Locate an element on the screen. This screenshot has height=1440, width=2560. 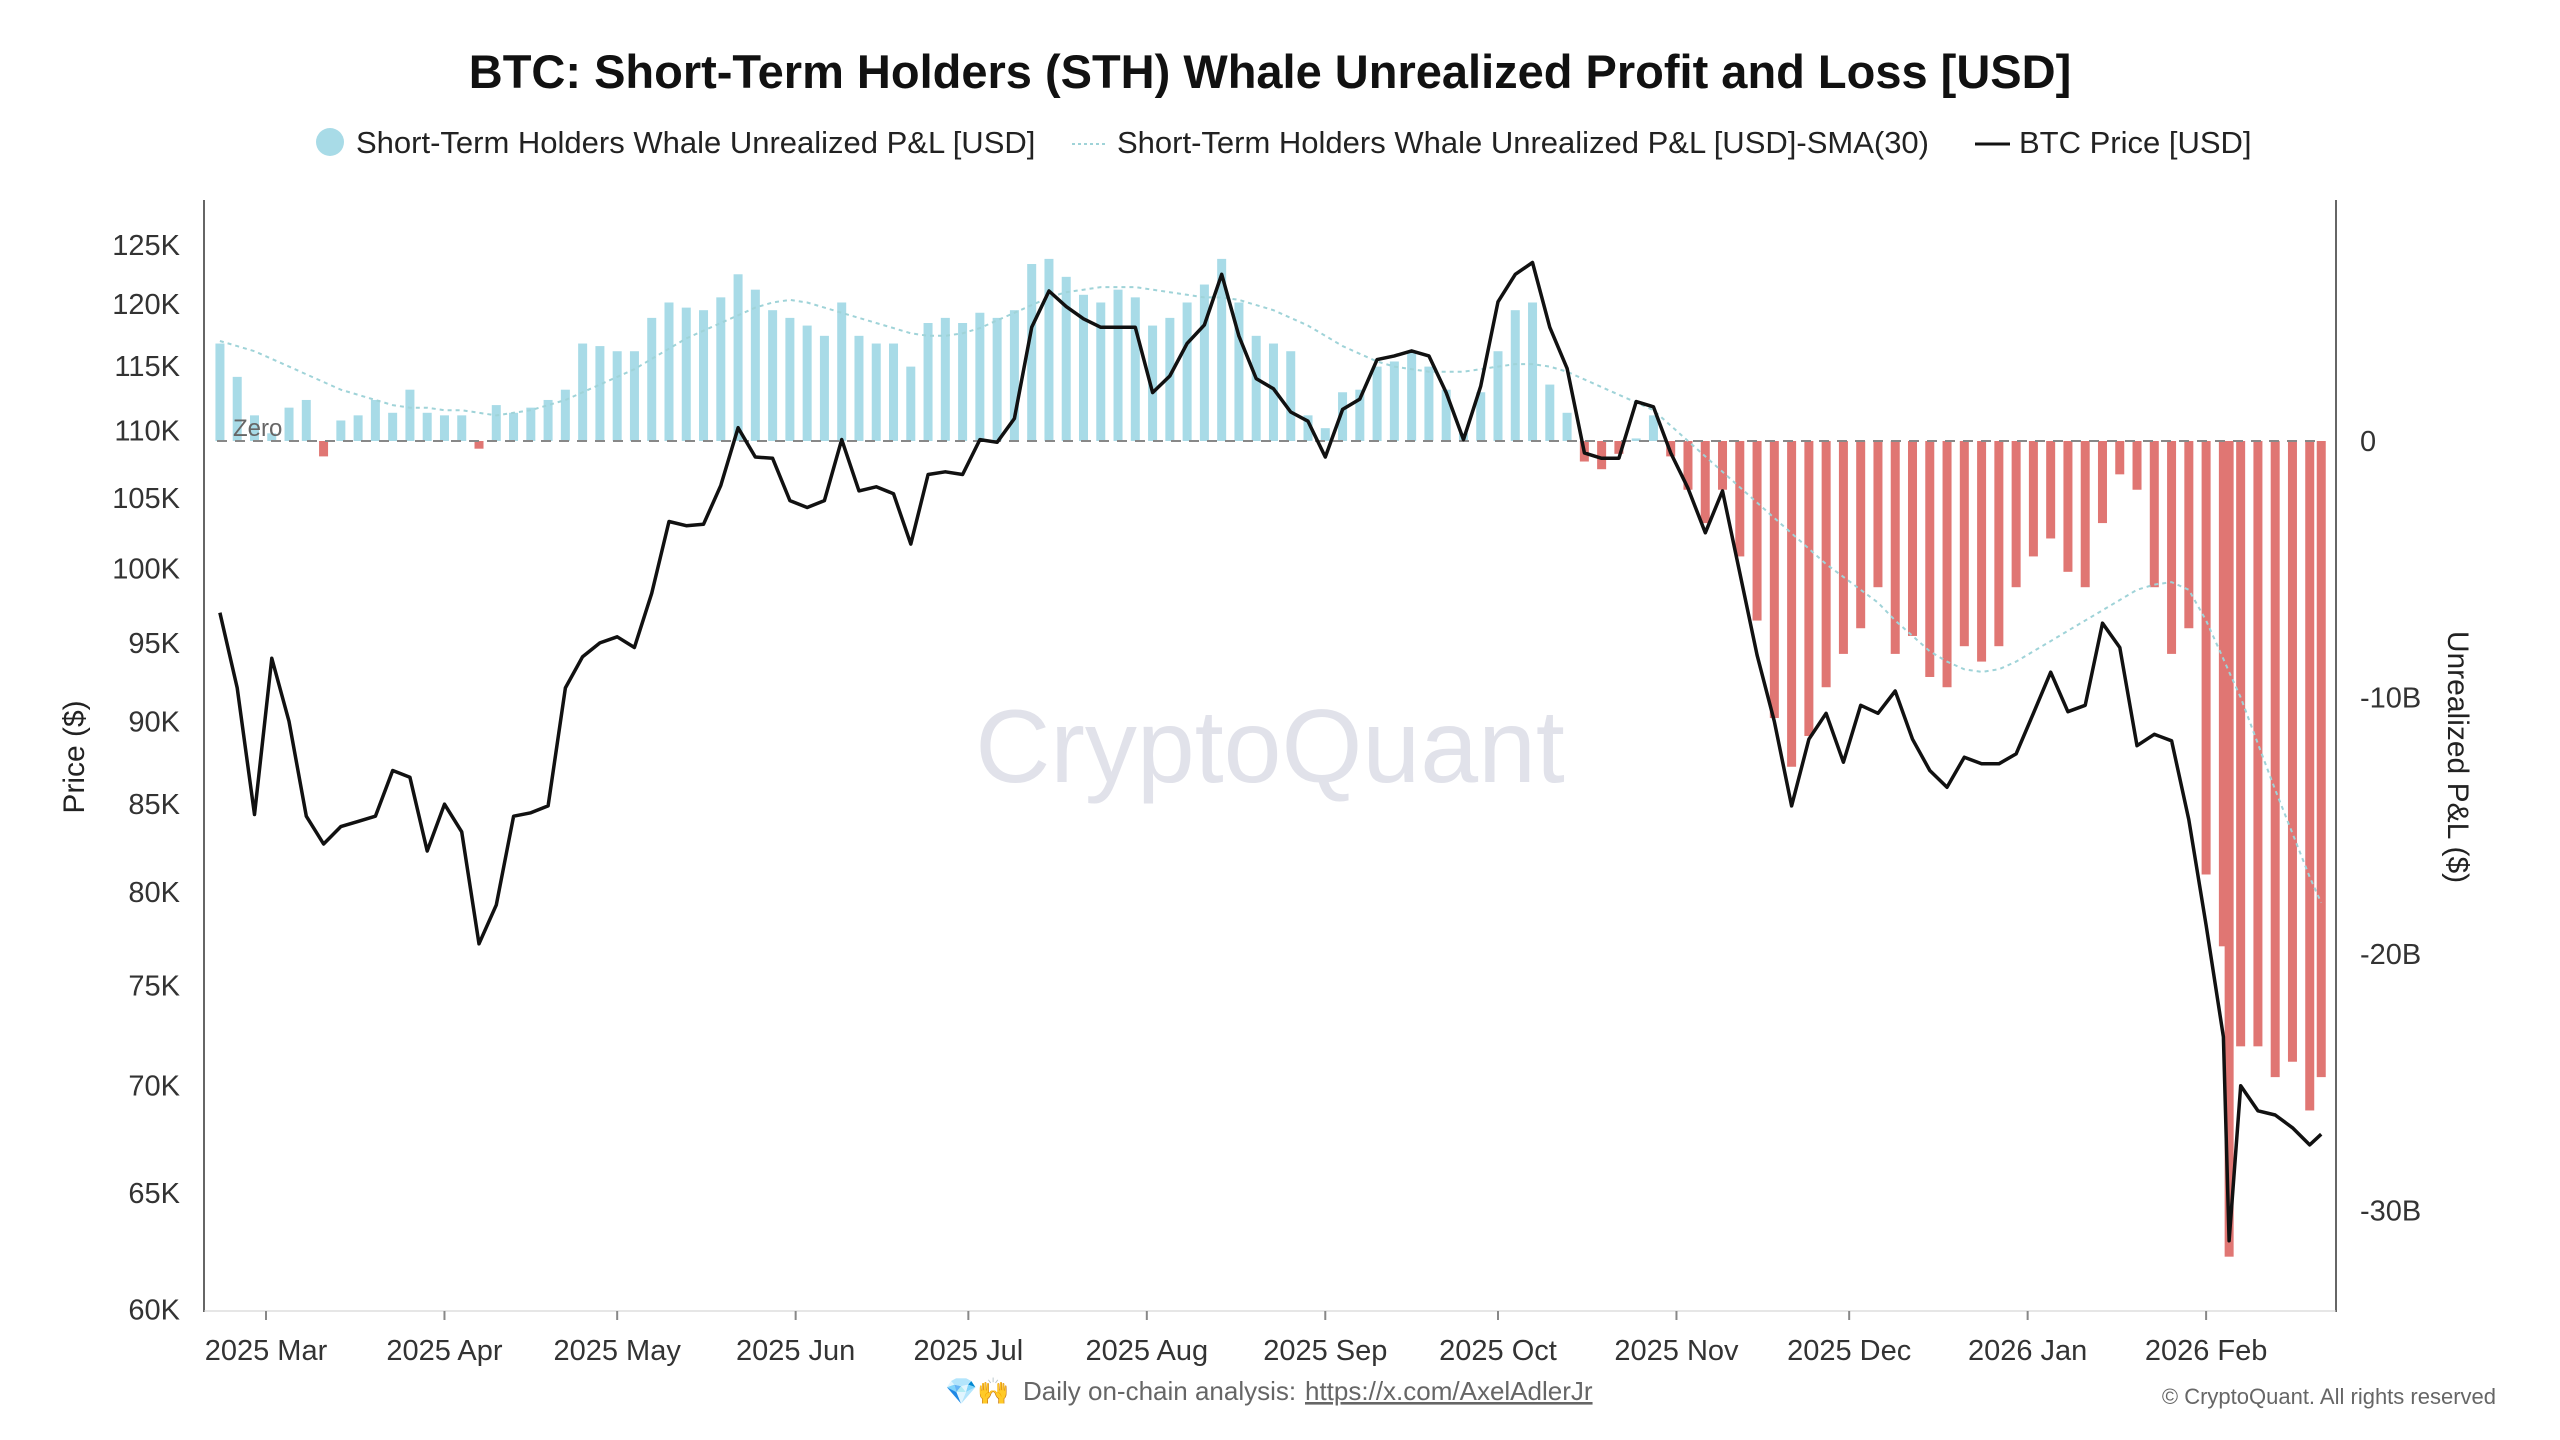
left-tick-label: 75K is located at coordinates (154, 987).